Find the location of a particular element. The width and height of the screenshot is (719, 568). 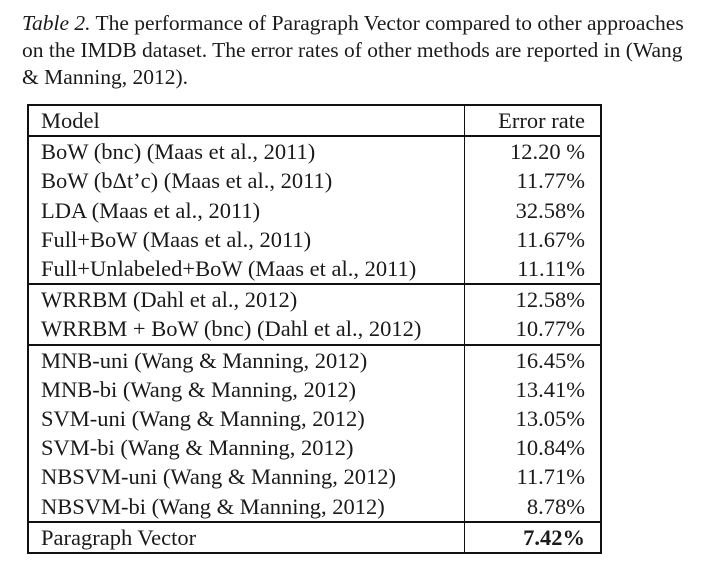

error-rate-cell: 11.71% is located at coordinates (550, 477).